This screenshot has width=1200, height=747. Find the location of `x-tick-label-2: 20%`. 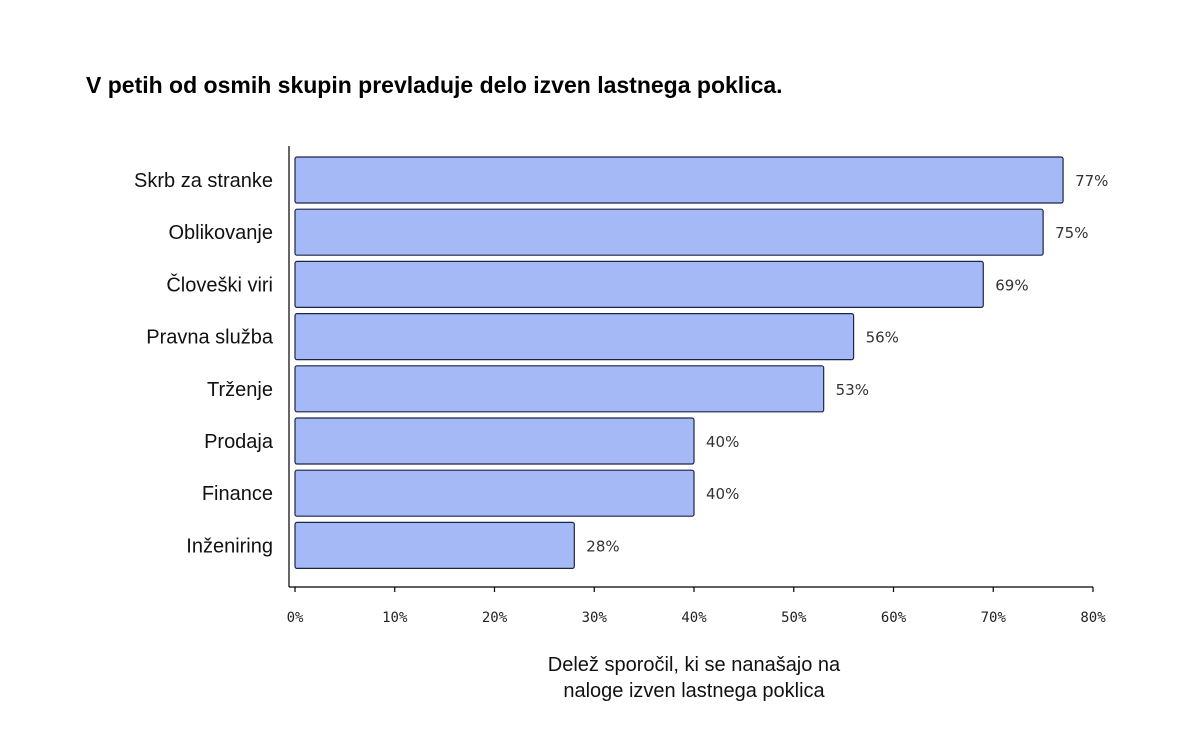

x-tick-label-2: 20% is located at coordinates (495, 618).